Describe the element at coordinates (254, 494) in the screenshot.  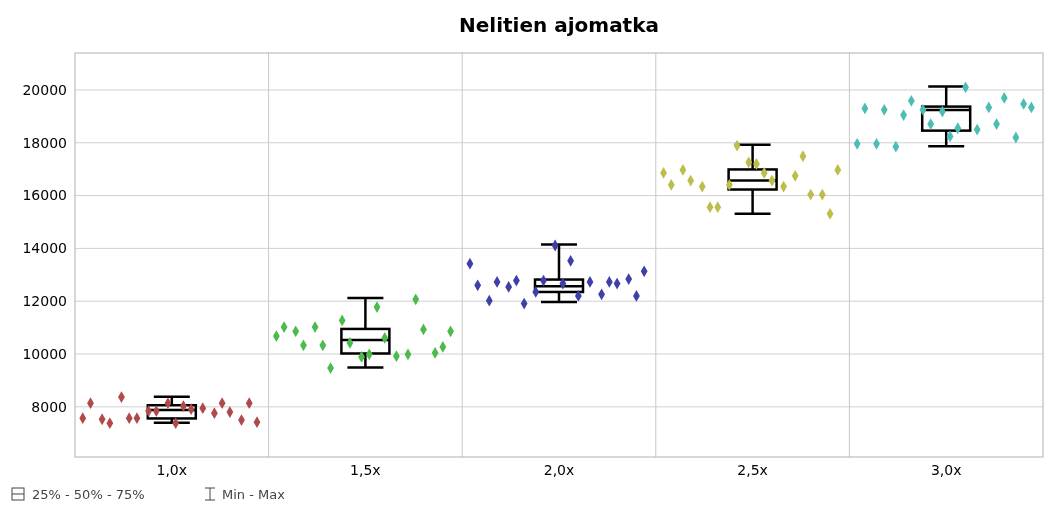
I see `text: Min - Max` at that location.